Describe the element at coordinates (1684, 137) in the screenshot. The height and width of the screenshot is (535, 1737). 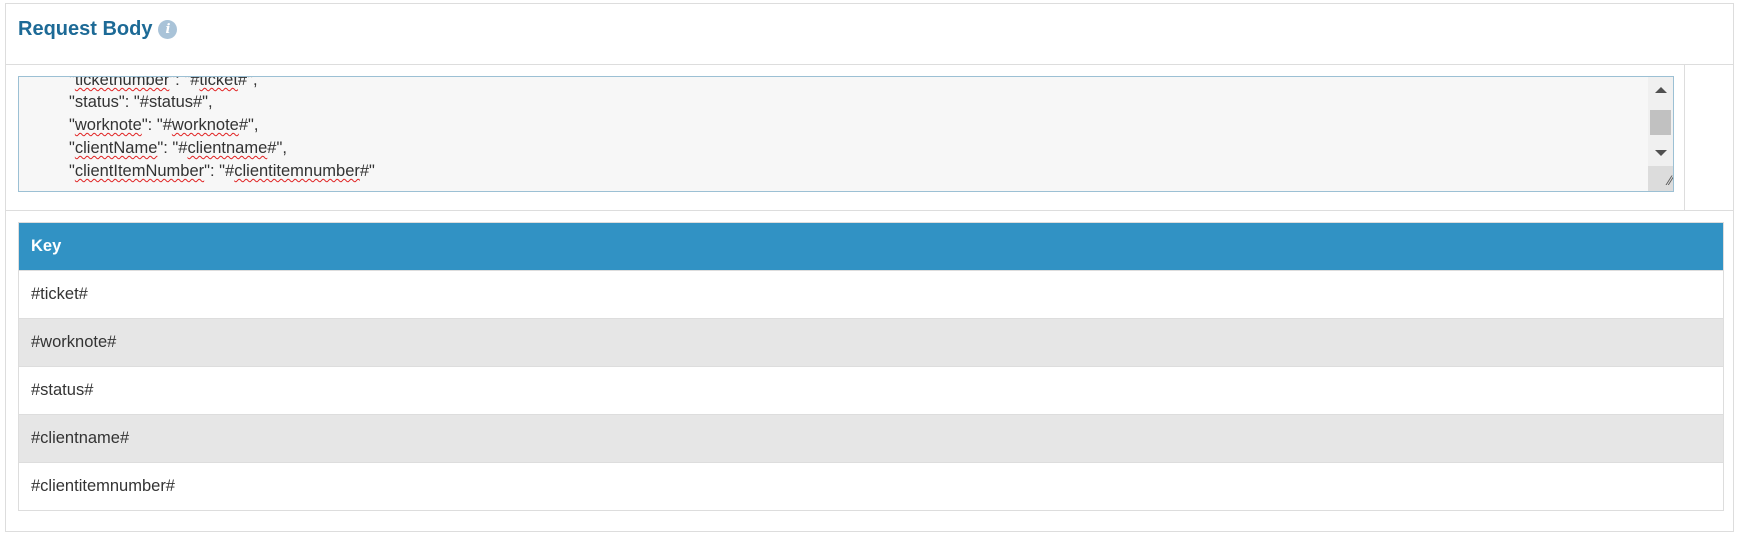
I see `column-divider` at that location.